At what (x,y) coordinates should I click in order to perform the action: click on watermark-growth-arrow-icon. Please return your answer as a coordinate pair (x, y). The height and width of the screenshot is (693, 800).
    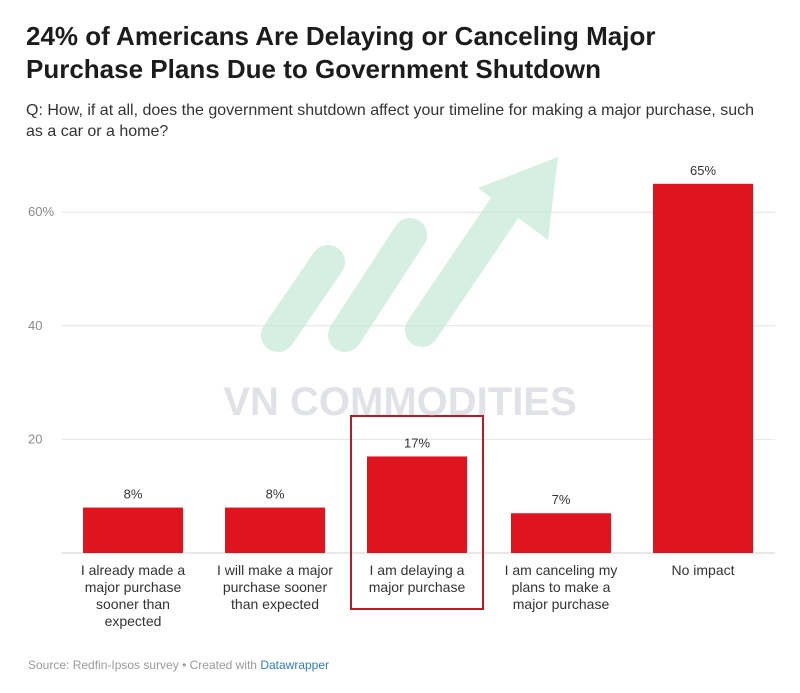
    Looking at the image, I should click on (409, 254).